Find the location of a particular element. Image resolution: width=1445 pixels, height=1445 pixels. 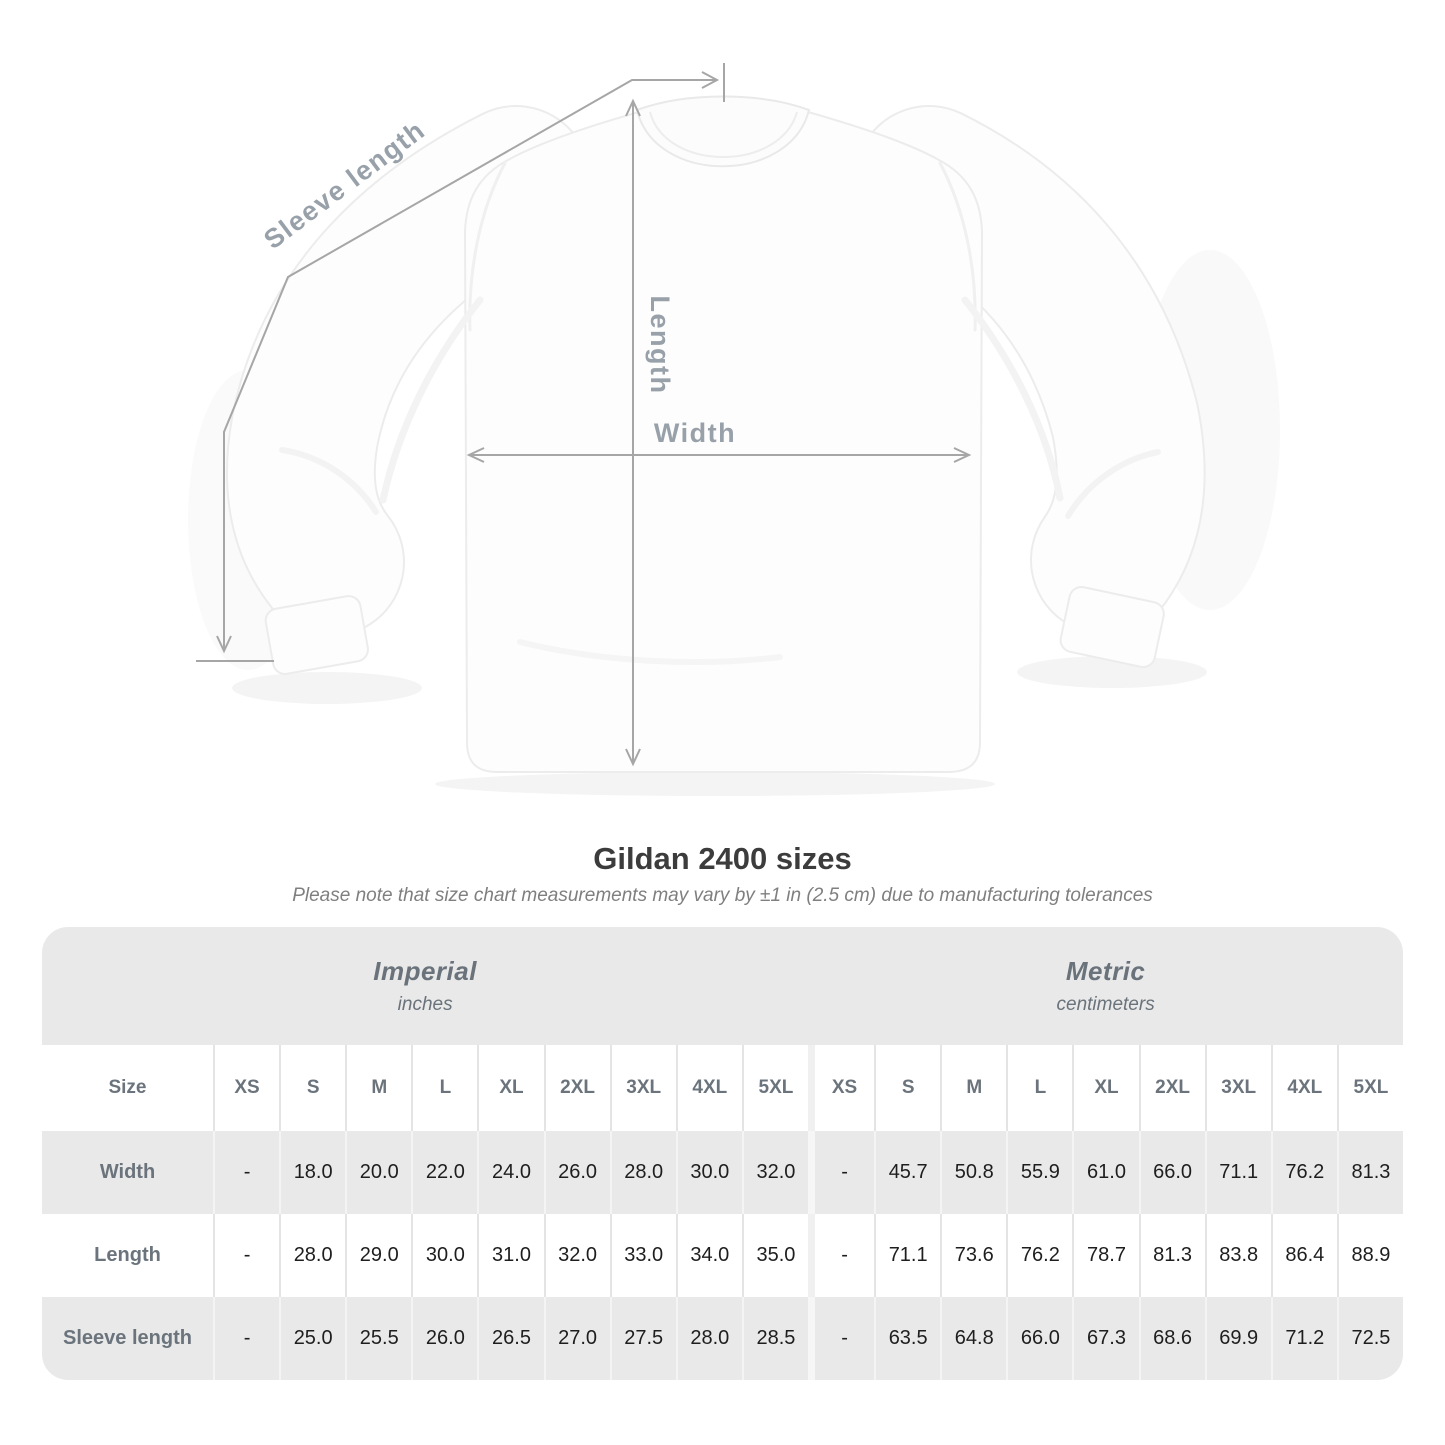

value-length-imperial-5xl: 35.0 is located at coordinates (774, 1255).